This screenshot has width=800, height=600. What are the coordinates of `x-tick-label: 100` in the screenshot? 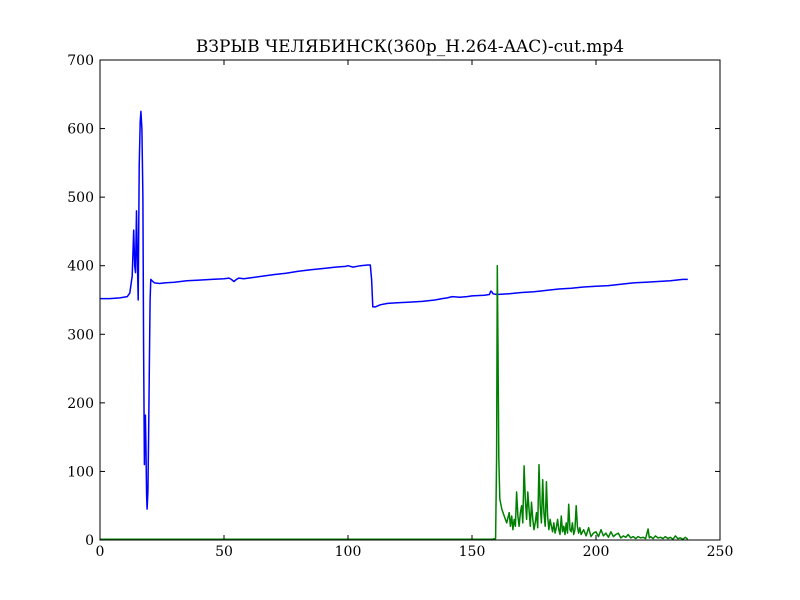 It's located at (348, 552).